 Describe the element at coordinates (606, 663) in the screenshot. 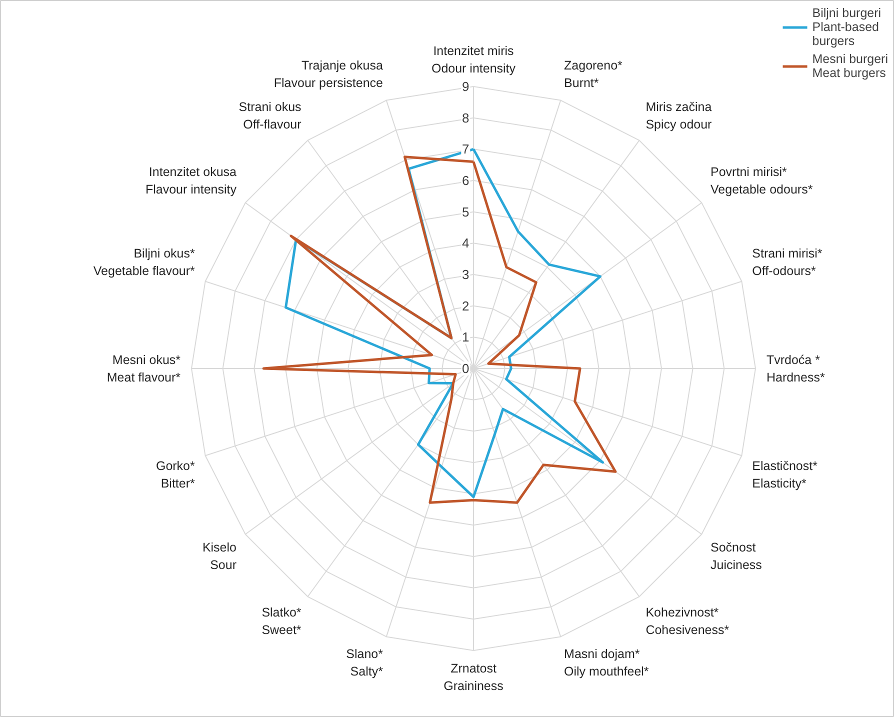

I see `spoke-label: Masni dojam* Oily mouthfeel*` at that location.